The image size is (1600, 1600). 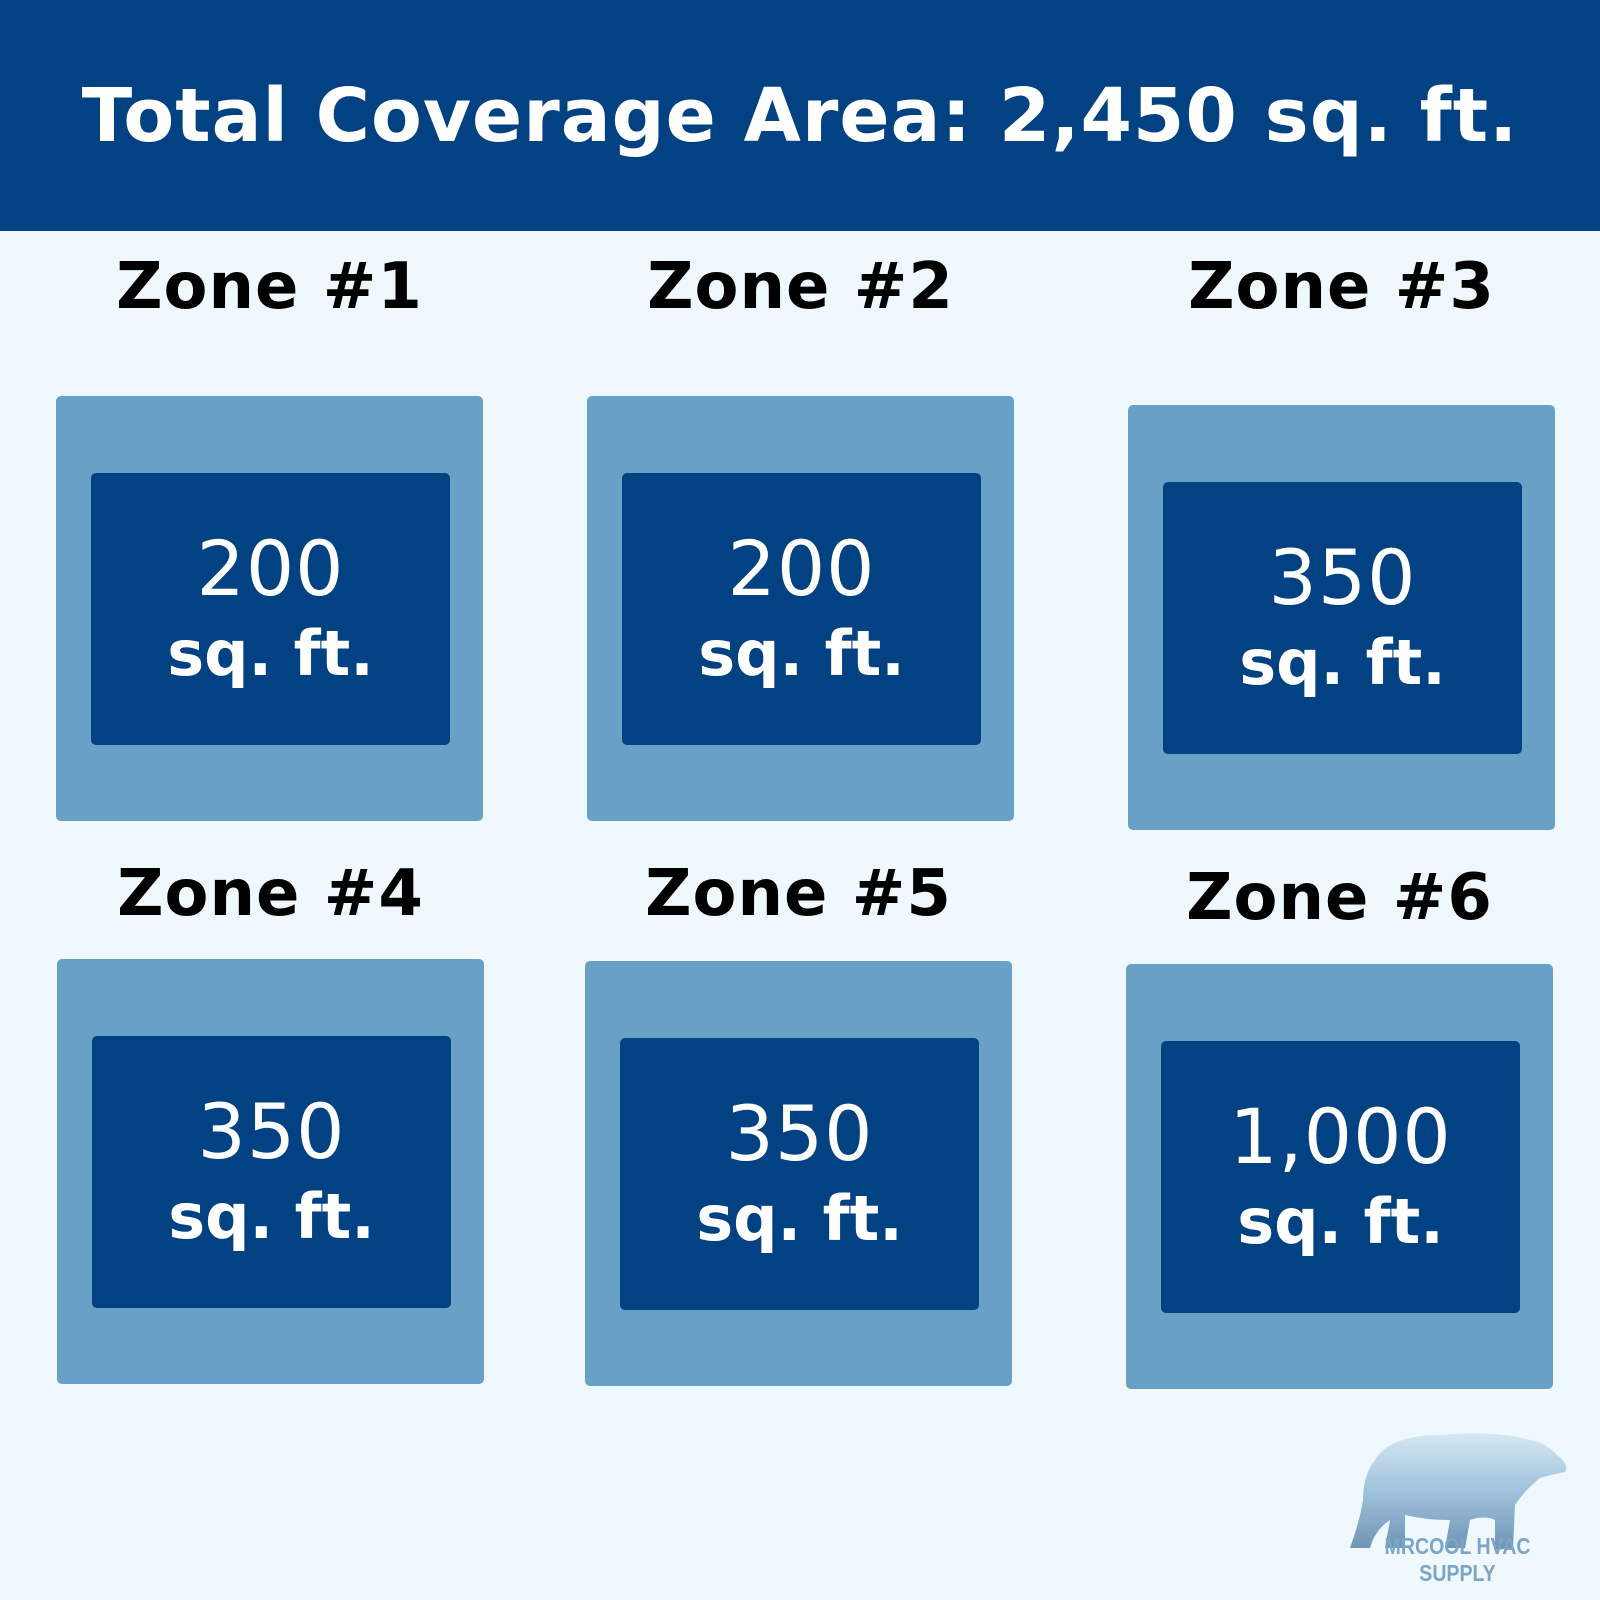 What do you see at coordinates (1458, 1491) in the screenshot?
I see `polar-bear-icon` at bounding box center [1458, 1491].